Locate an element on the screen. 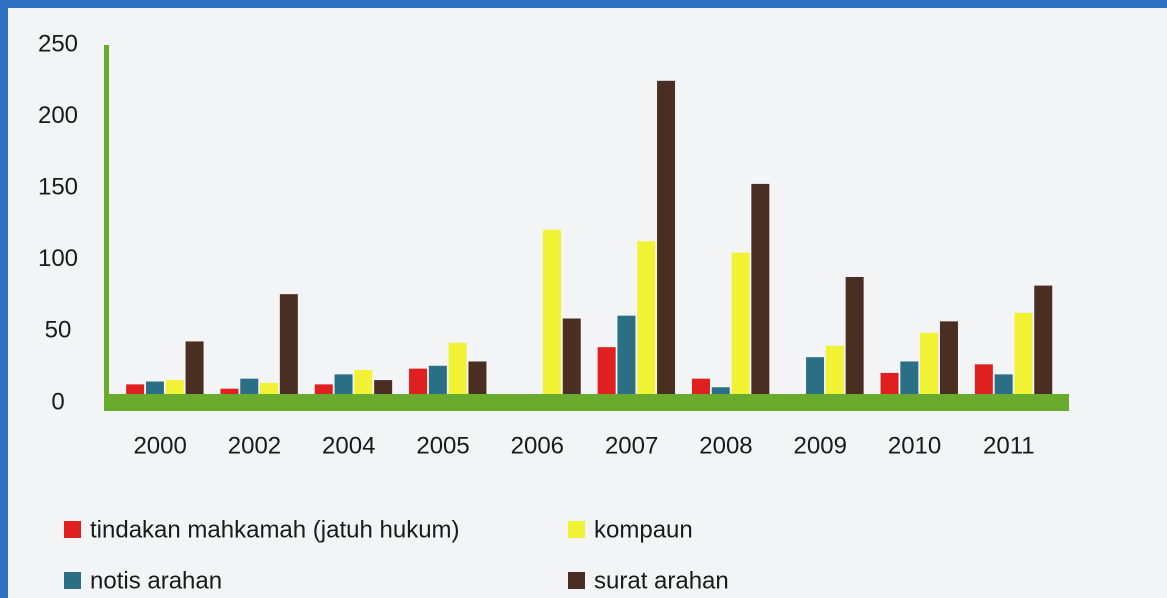 The height and width of the screenshot is (598, 1167). x-tick-label: 2002 is located at coordinates (254, 445).